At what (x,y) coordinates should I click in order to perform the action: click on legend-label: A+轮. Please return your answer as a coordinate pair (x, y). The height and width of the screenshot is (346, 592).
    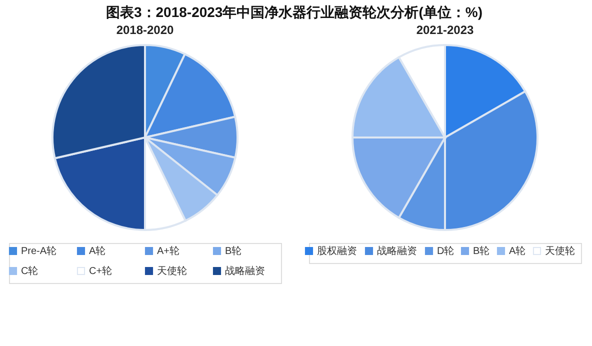
    Looking at the image, I should click on (168, 251).